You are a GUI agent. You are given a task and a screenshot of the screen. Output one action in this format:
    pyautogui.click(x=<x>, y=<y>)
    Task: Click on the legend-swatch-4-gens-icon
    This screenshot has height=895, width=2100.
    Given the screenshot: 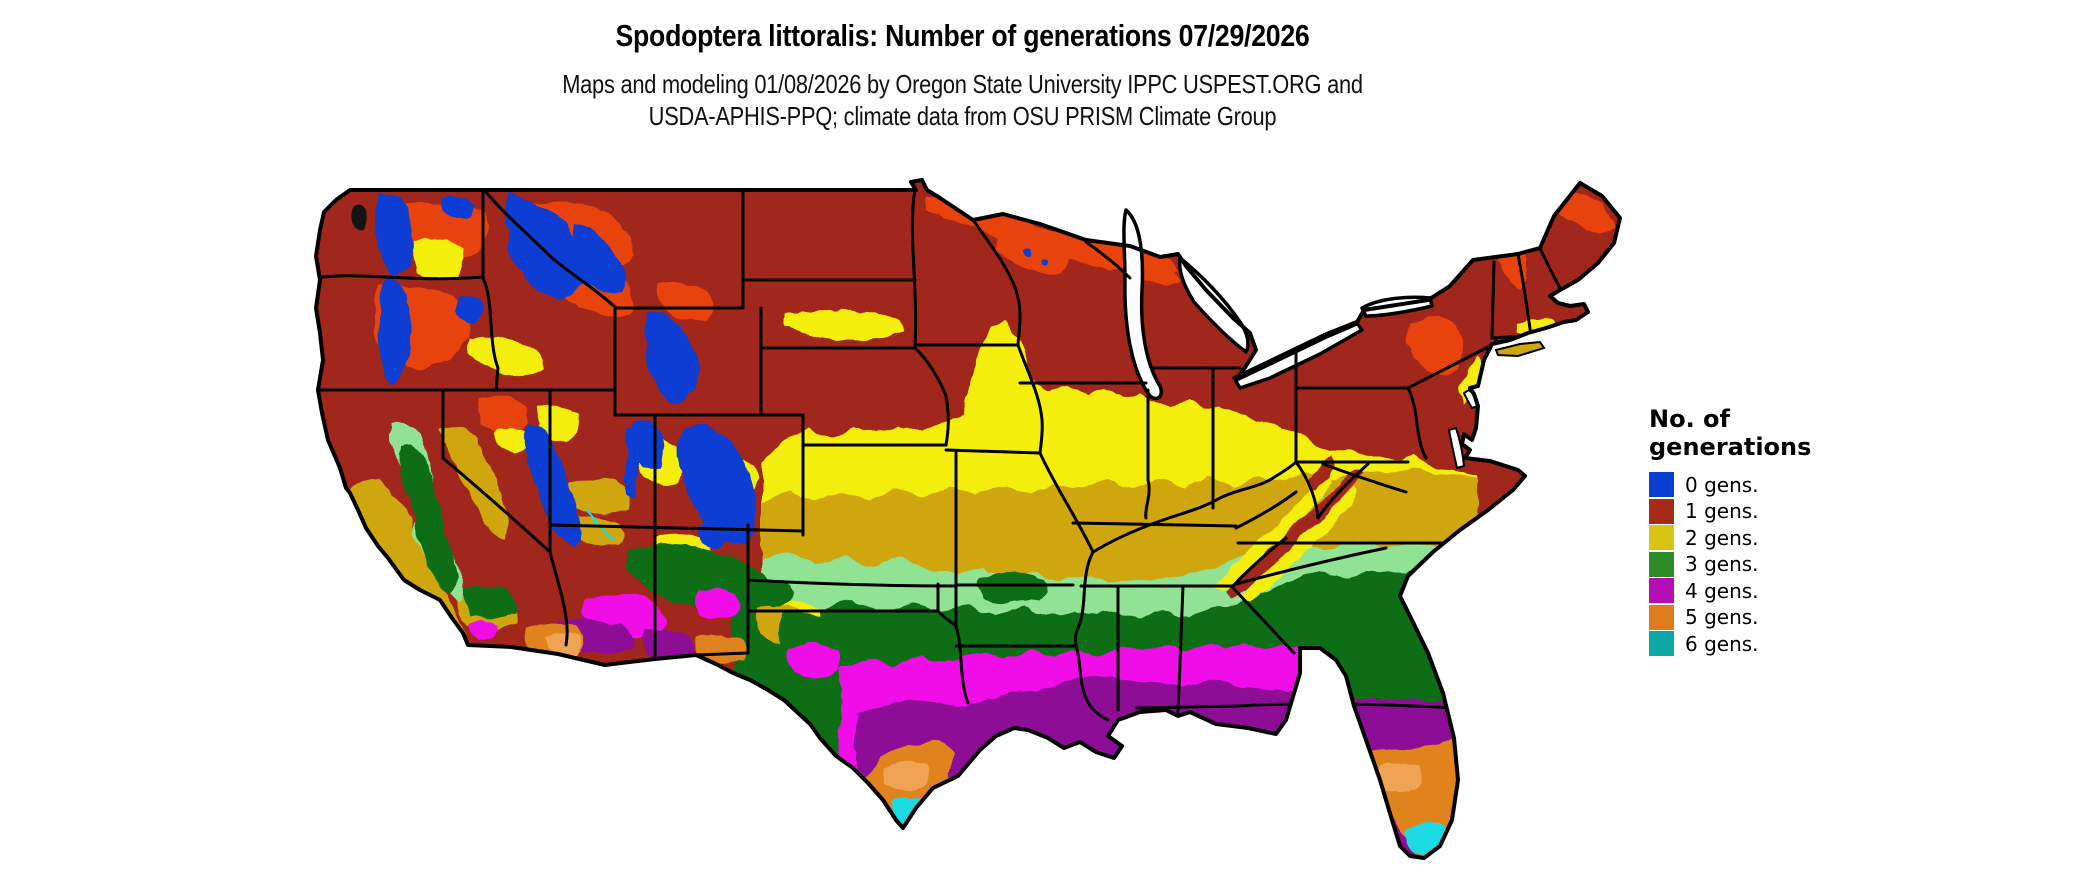 What is the action you would take?
    pyautogui.click(x=1661, y=590)
    